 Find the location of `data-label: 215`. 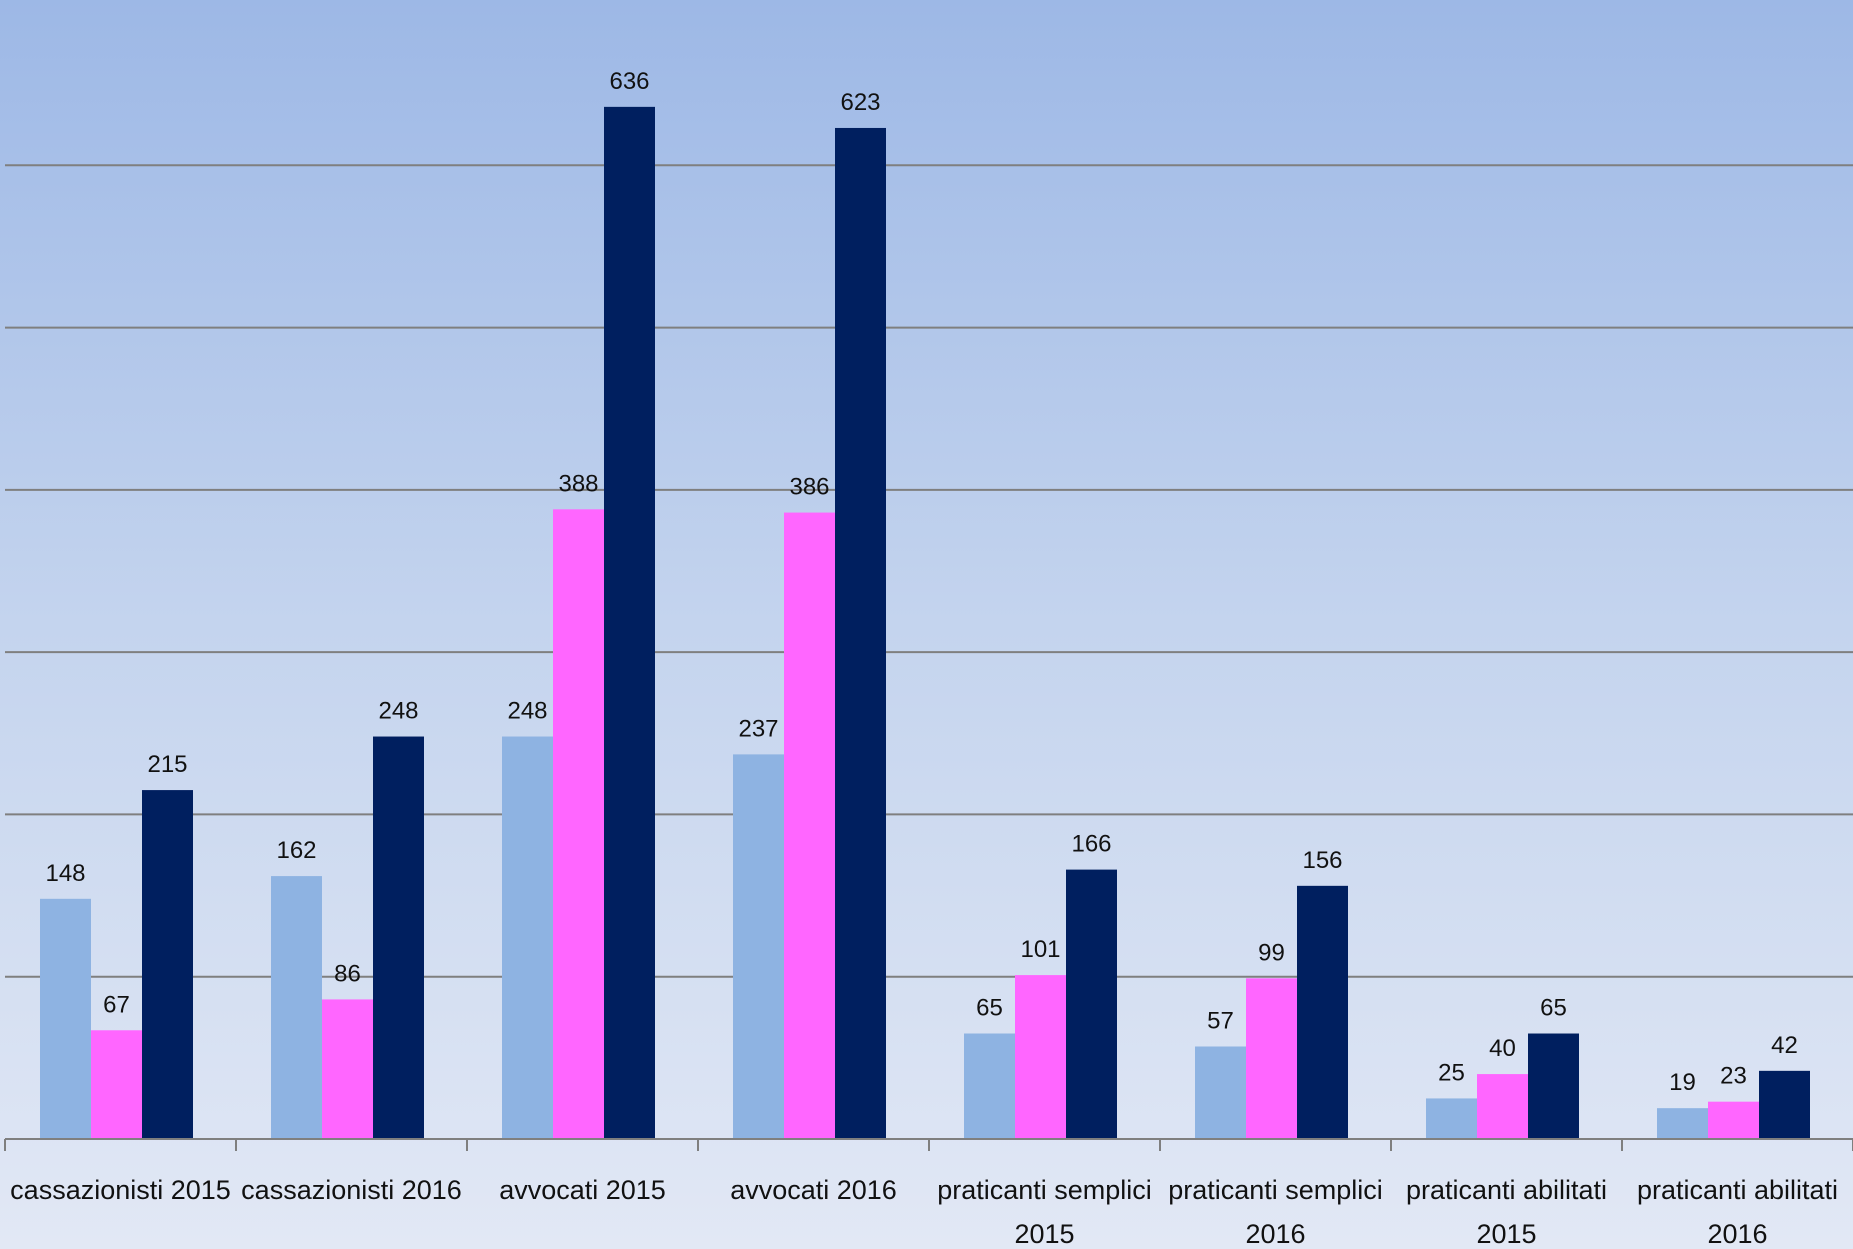

data-label: 215 is located at coordinates (167, 764).